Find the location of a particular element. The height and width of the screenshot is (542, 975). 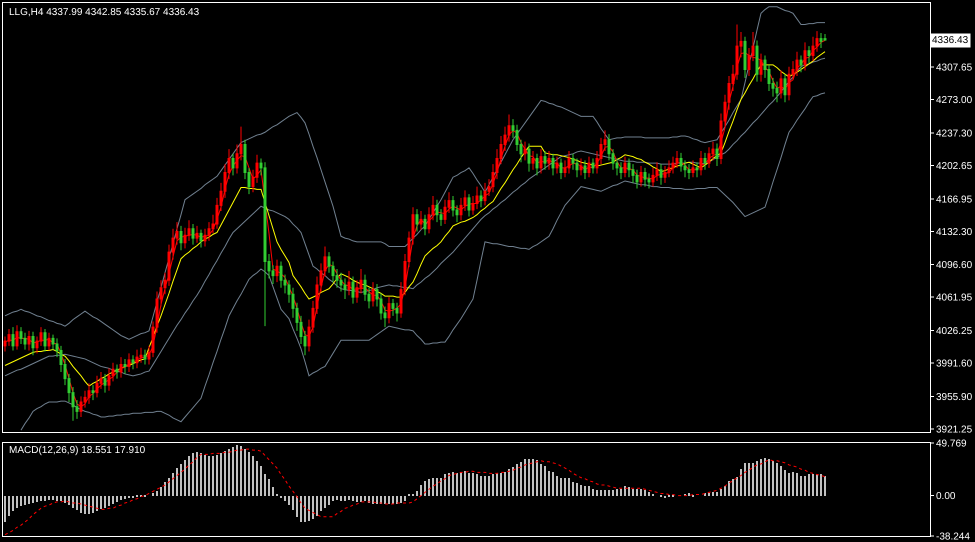

y-tick-label: 4026.25 is located at coordinates (954, 332).